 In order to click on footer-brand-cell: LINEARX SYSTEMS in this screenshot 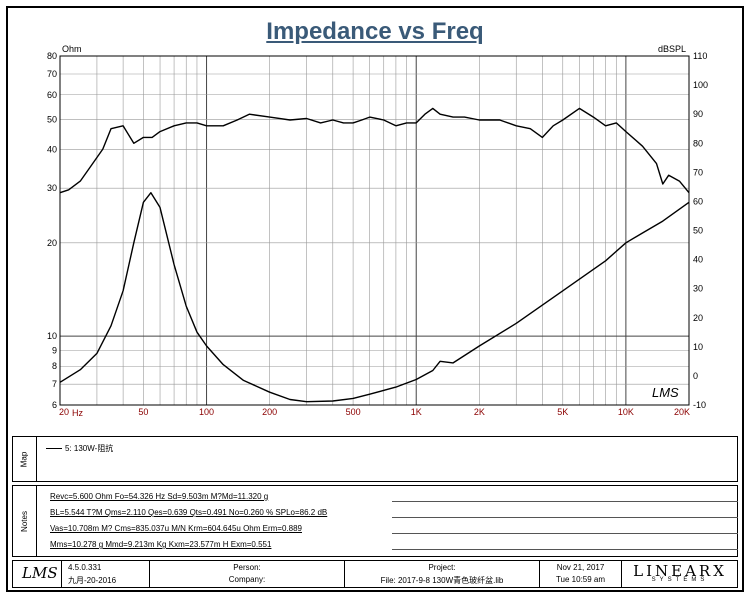, I will do `click(680, 574)`.